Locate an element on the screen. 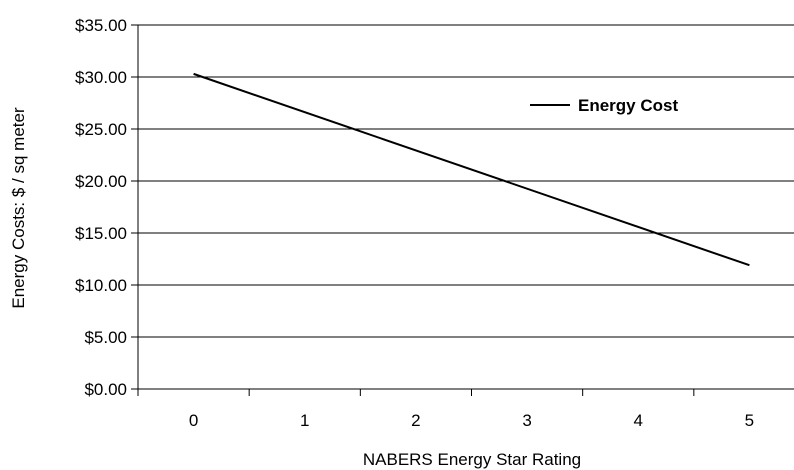  y-tick-label: $5.00 is located at coordinates (105, 337).